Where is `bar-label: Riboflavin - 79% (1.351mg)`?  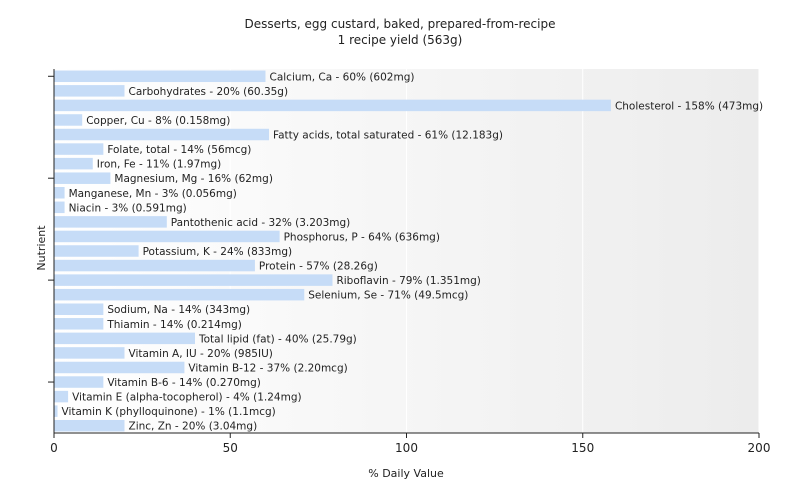 bar-label: Riboflavin - 79% (1.351mg) is located at coordinates (408, 281).